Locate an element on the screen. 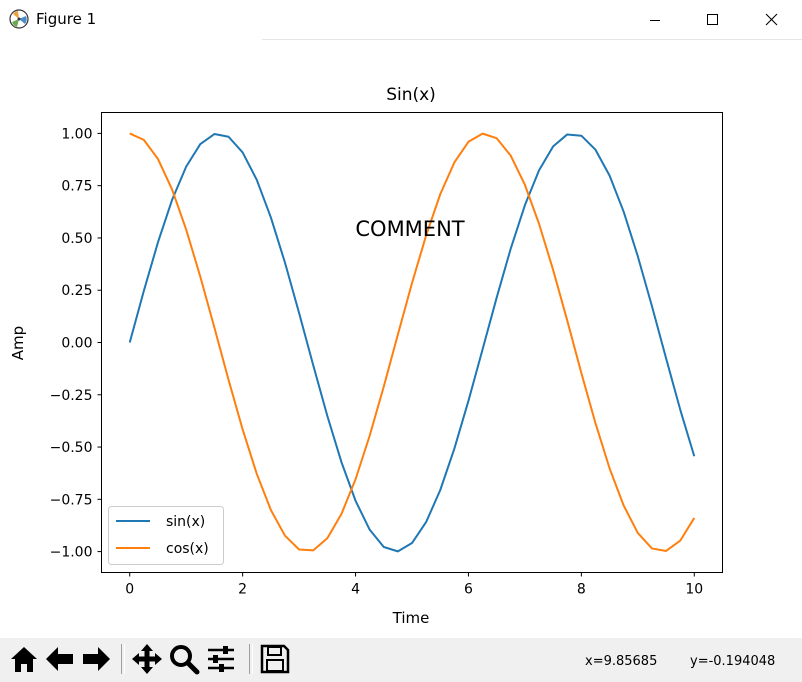 The height and width of the screenshot is (682, 802). close-icon is located at coordinates (771, 19).